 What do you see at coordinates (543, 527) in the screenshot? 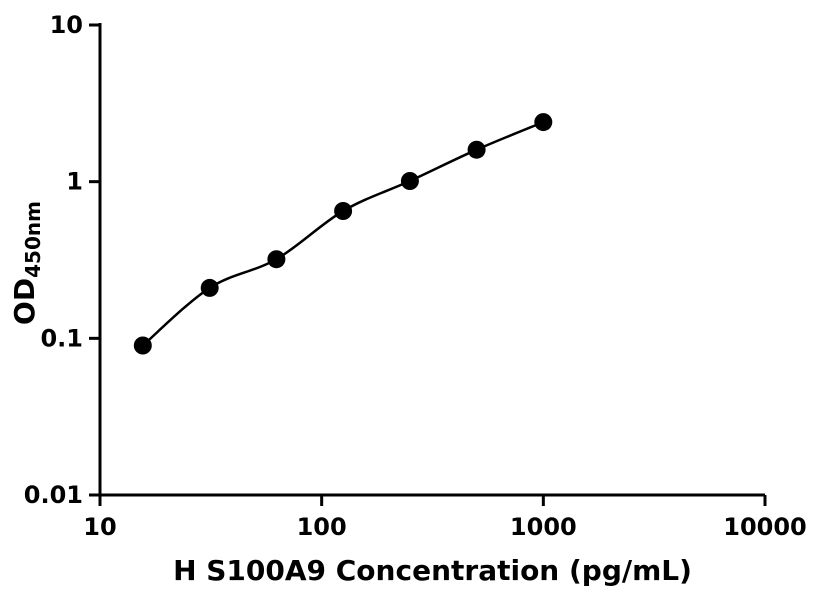
I see `x-axis-tick-label: 1000` at bounding box center [543, 527].